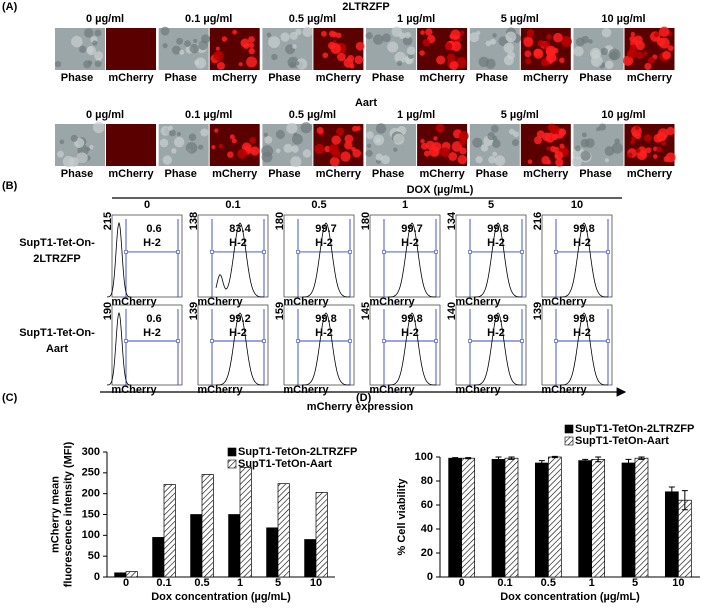 This screenshot has height=616, width=708. I want to click on panel-label: (D), so click(364, 398).